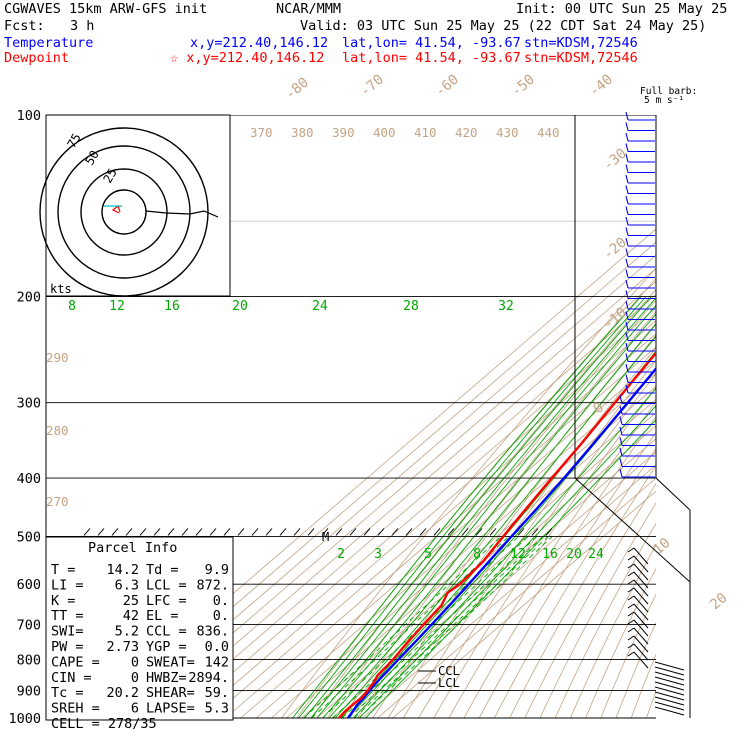 This screenshot has width=740, height=740. What do you see at coordinates (29, 626) in the screenshot?
I see `pressure-label: 700` at bounding box center [29, 626].